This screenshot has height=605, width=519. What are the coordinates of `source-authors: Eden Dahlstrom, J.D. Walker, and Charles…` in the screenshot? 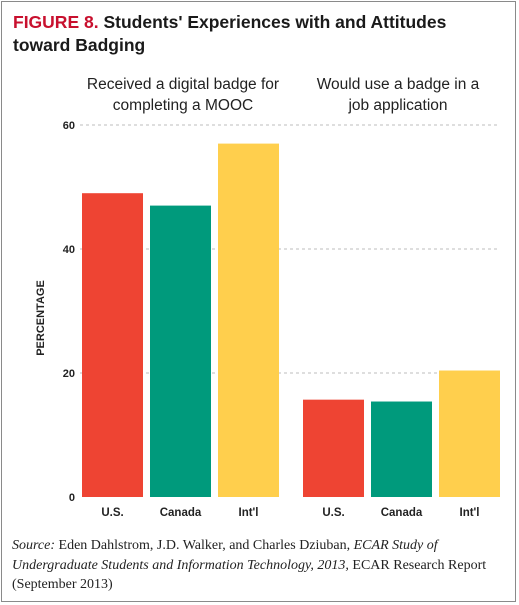 It's located at (204, 545).